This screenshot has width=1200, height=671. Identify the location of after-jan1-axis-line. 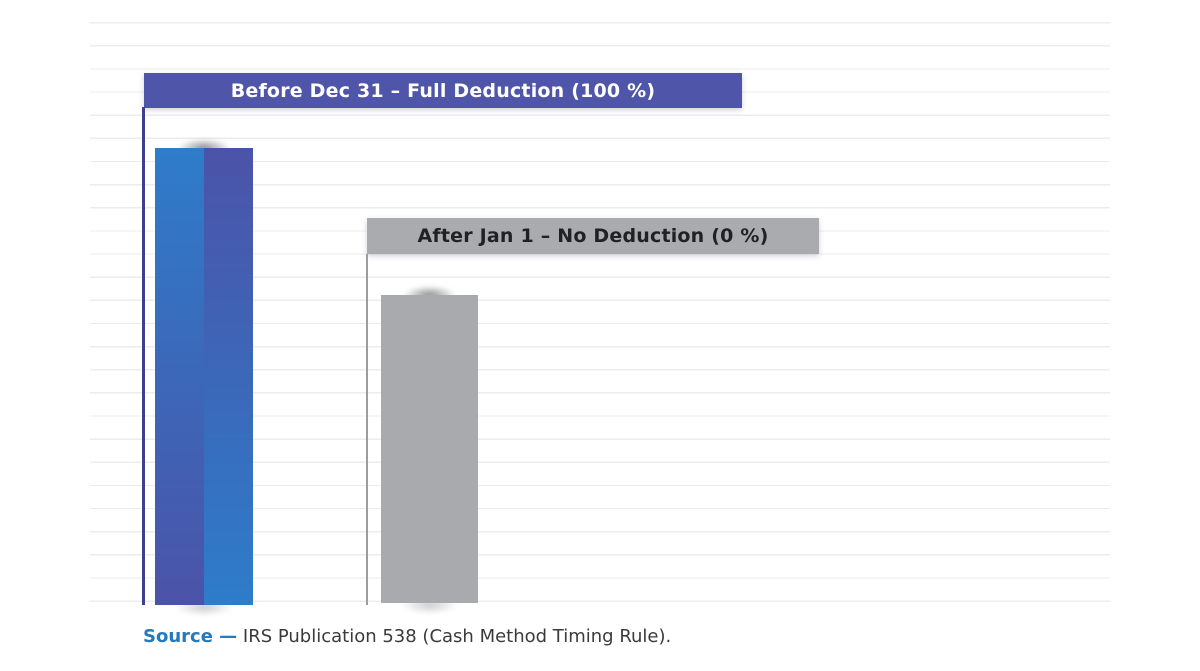
(367, 429).